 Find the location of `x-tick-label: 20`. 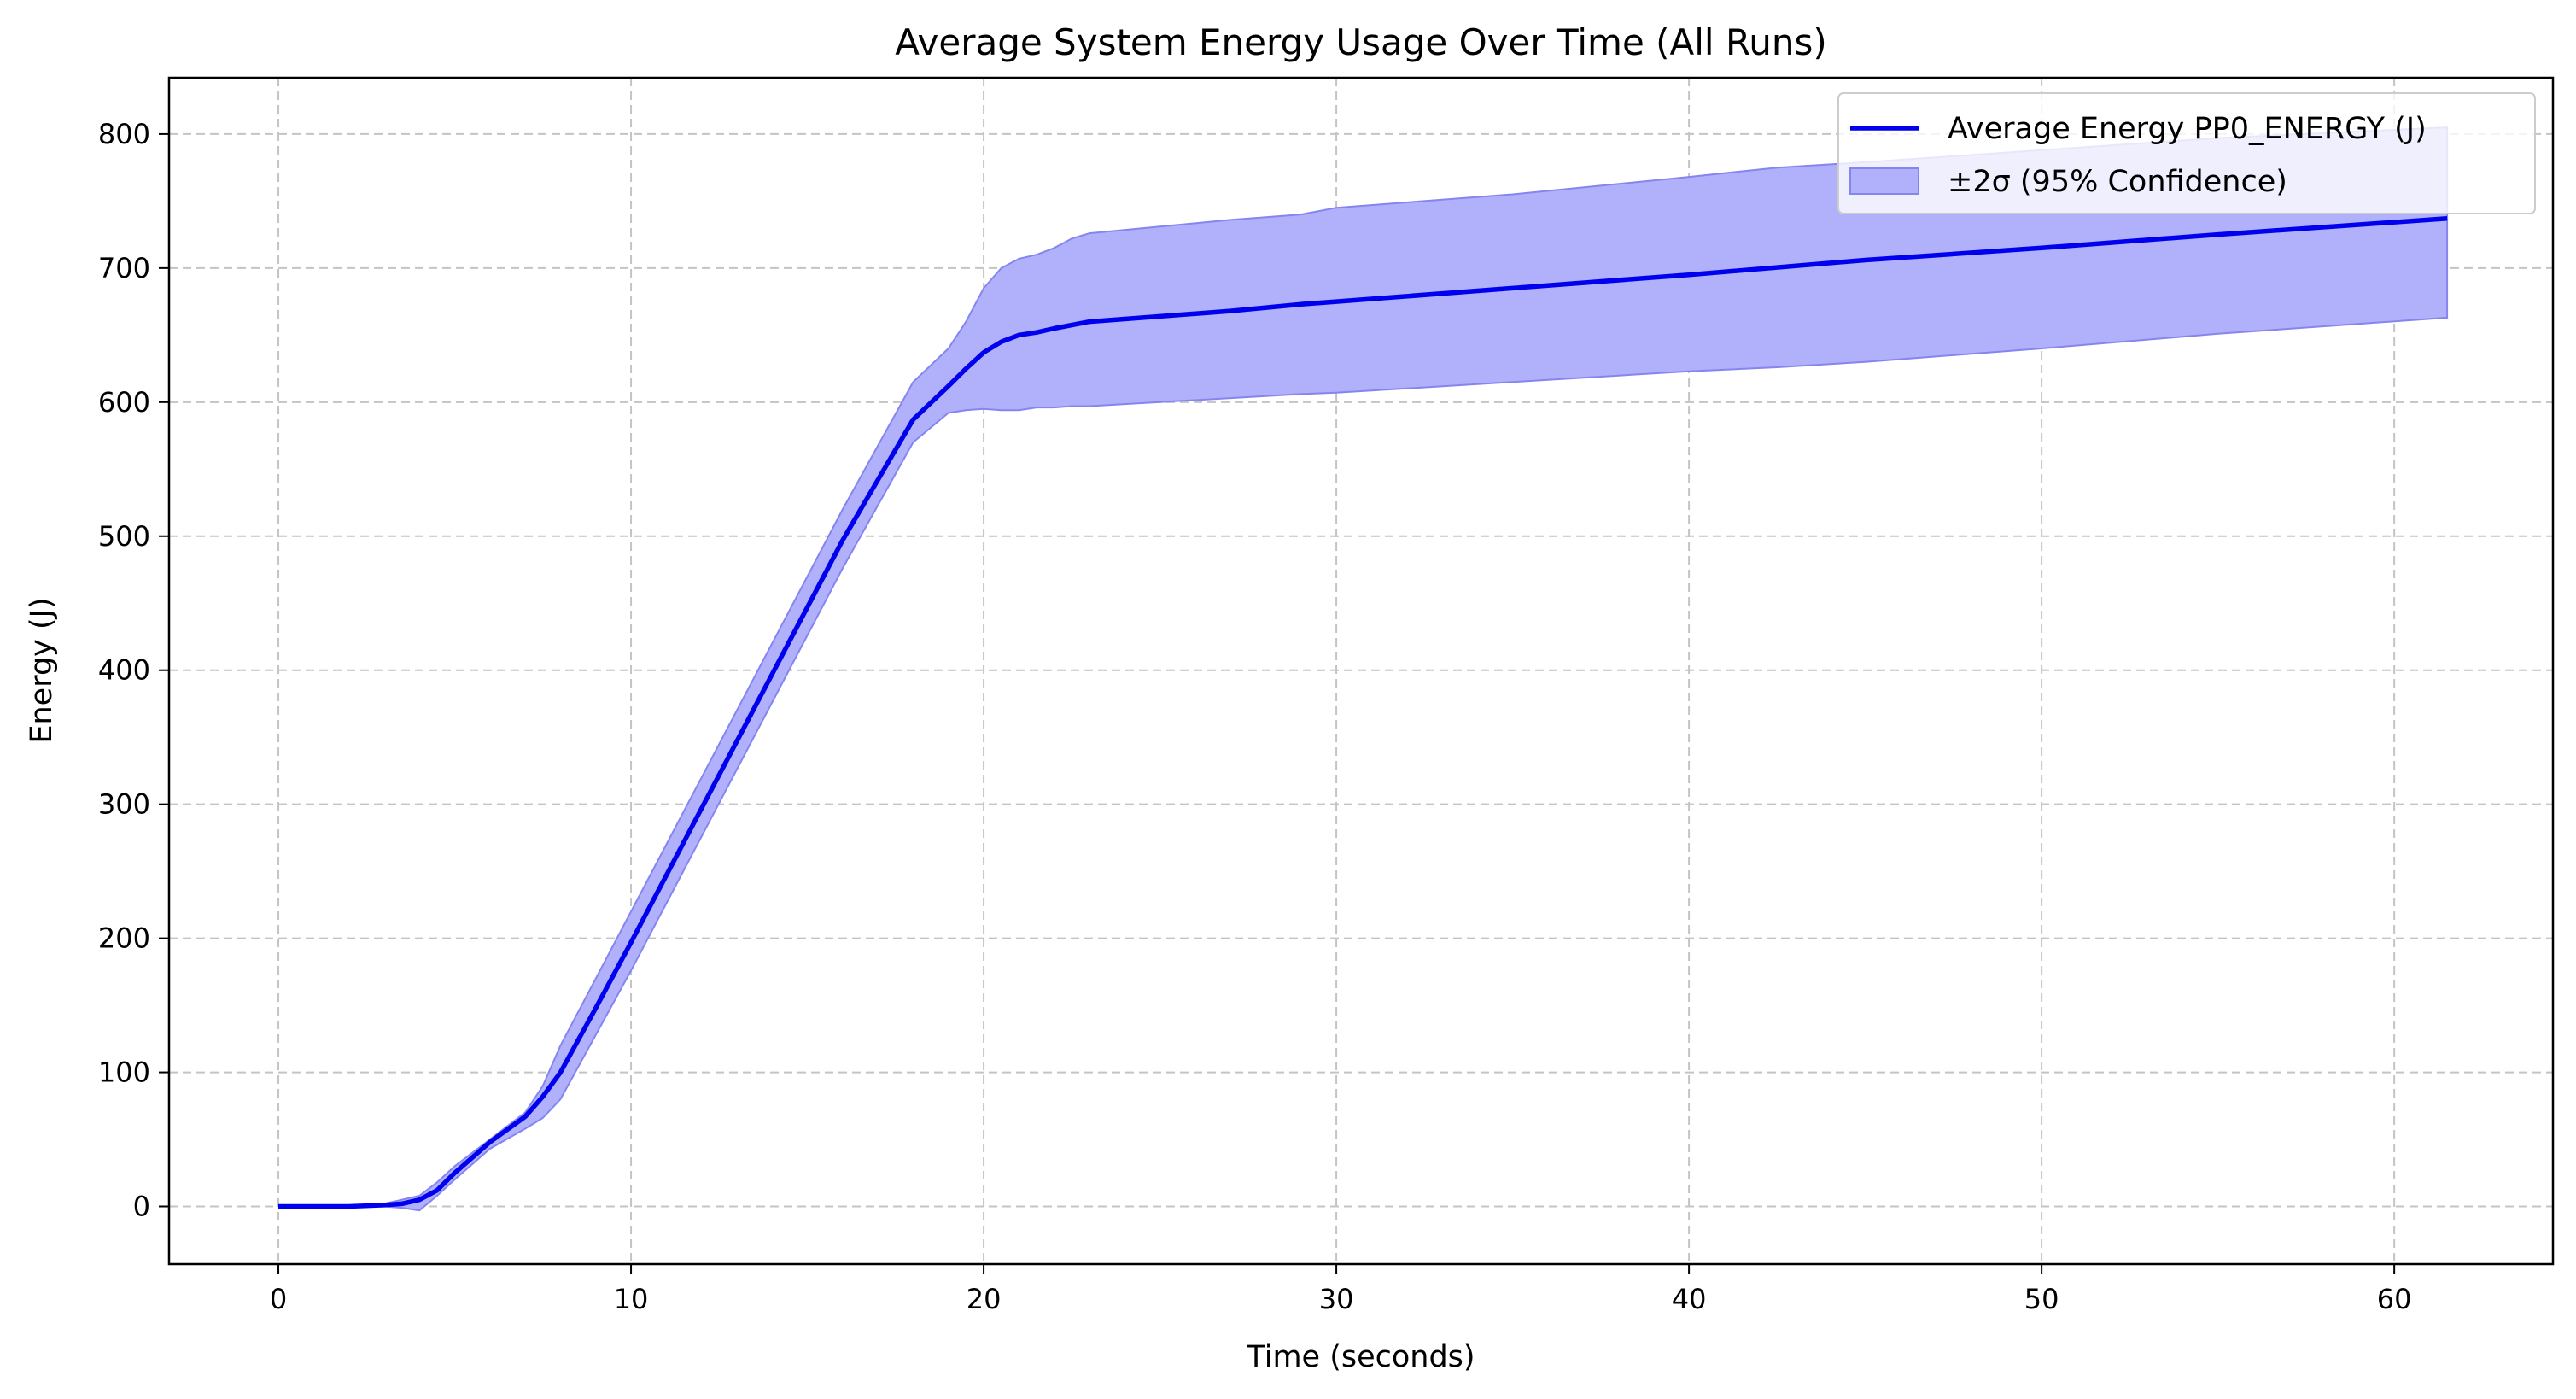

x-tick-label: 20 is located at coordinates (984, 1299).